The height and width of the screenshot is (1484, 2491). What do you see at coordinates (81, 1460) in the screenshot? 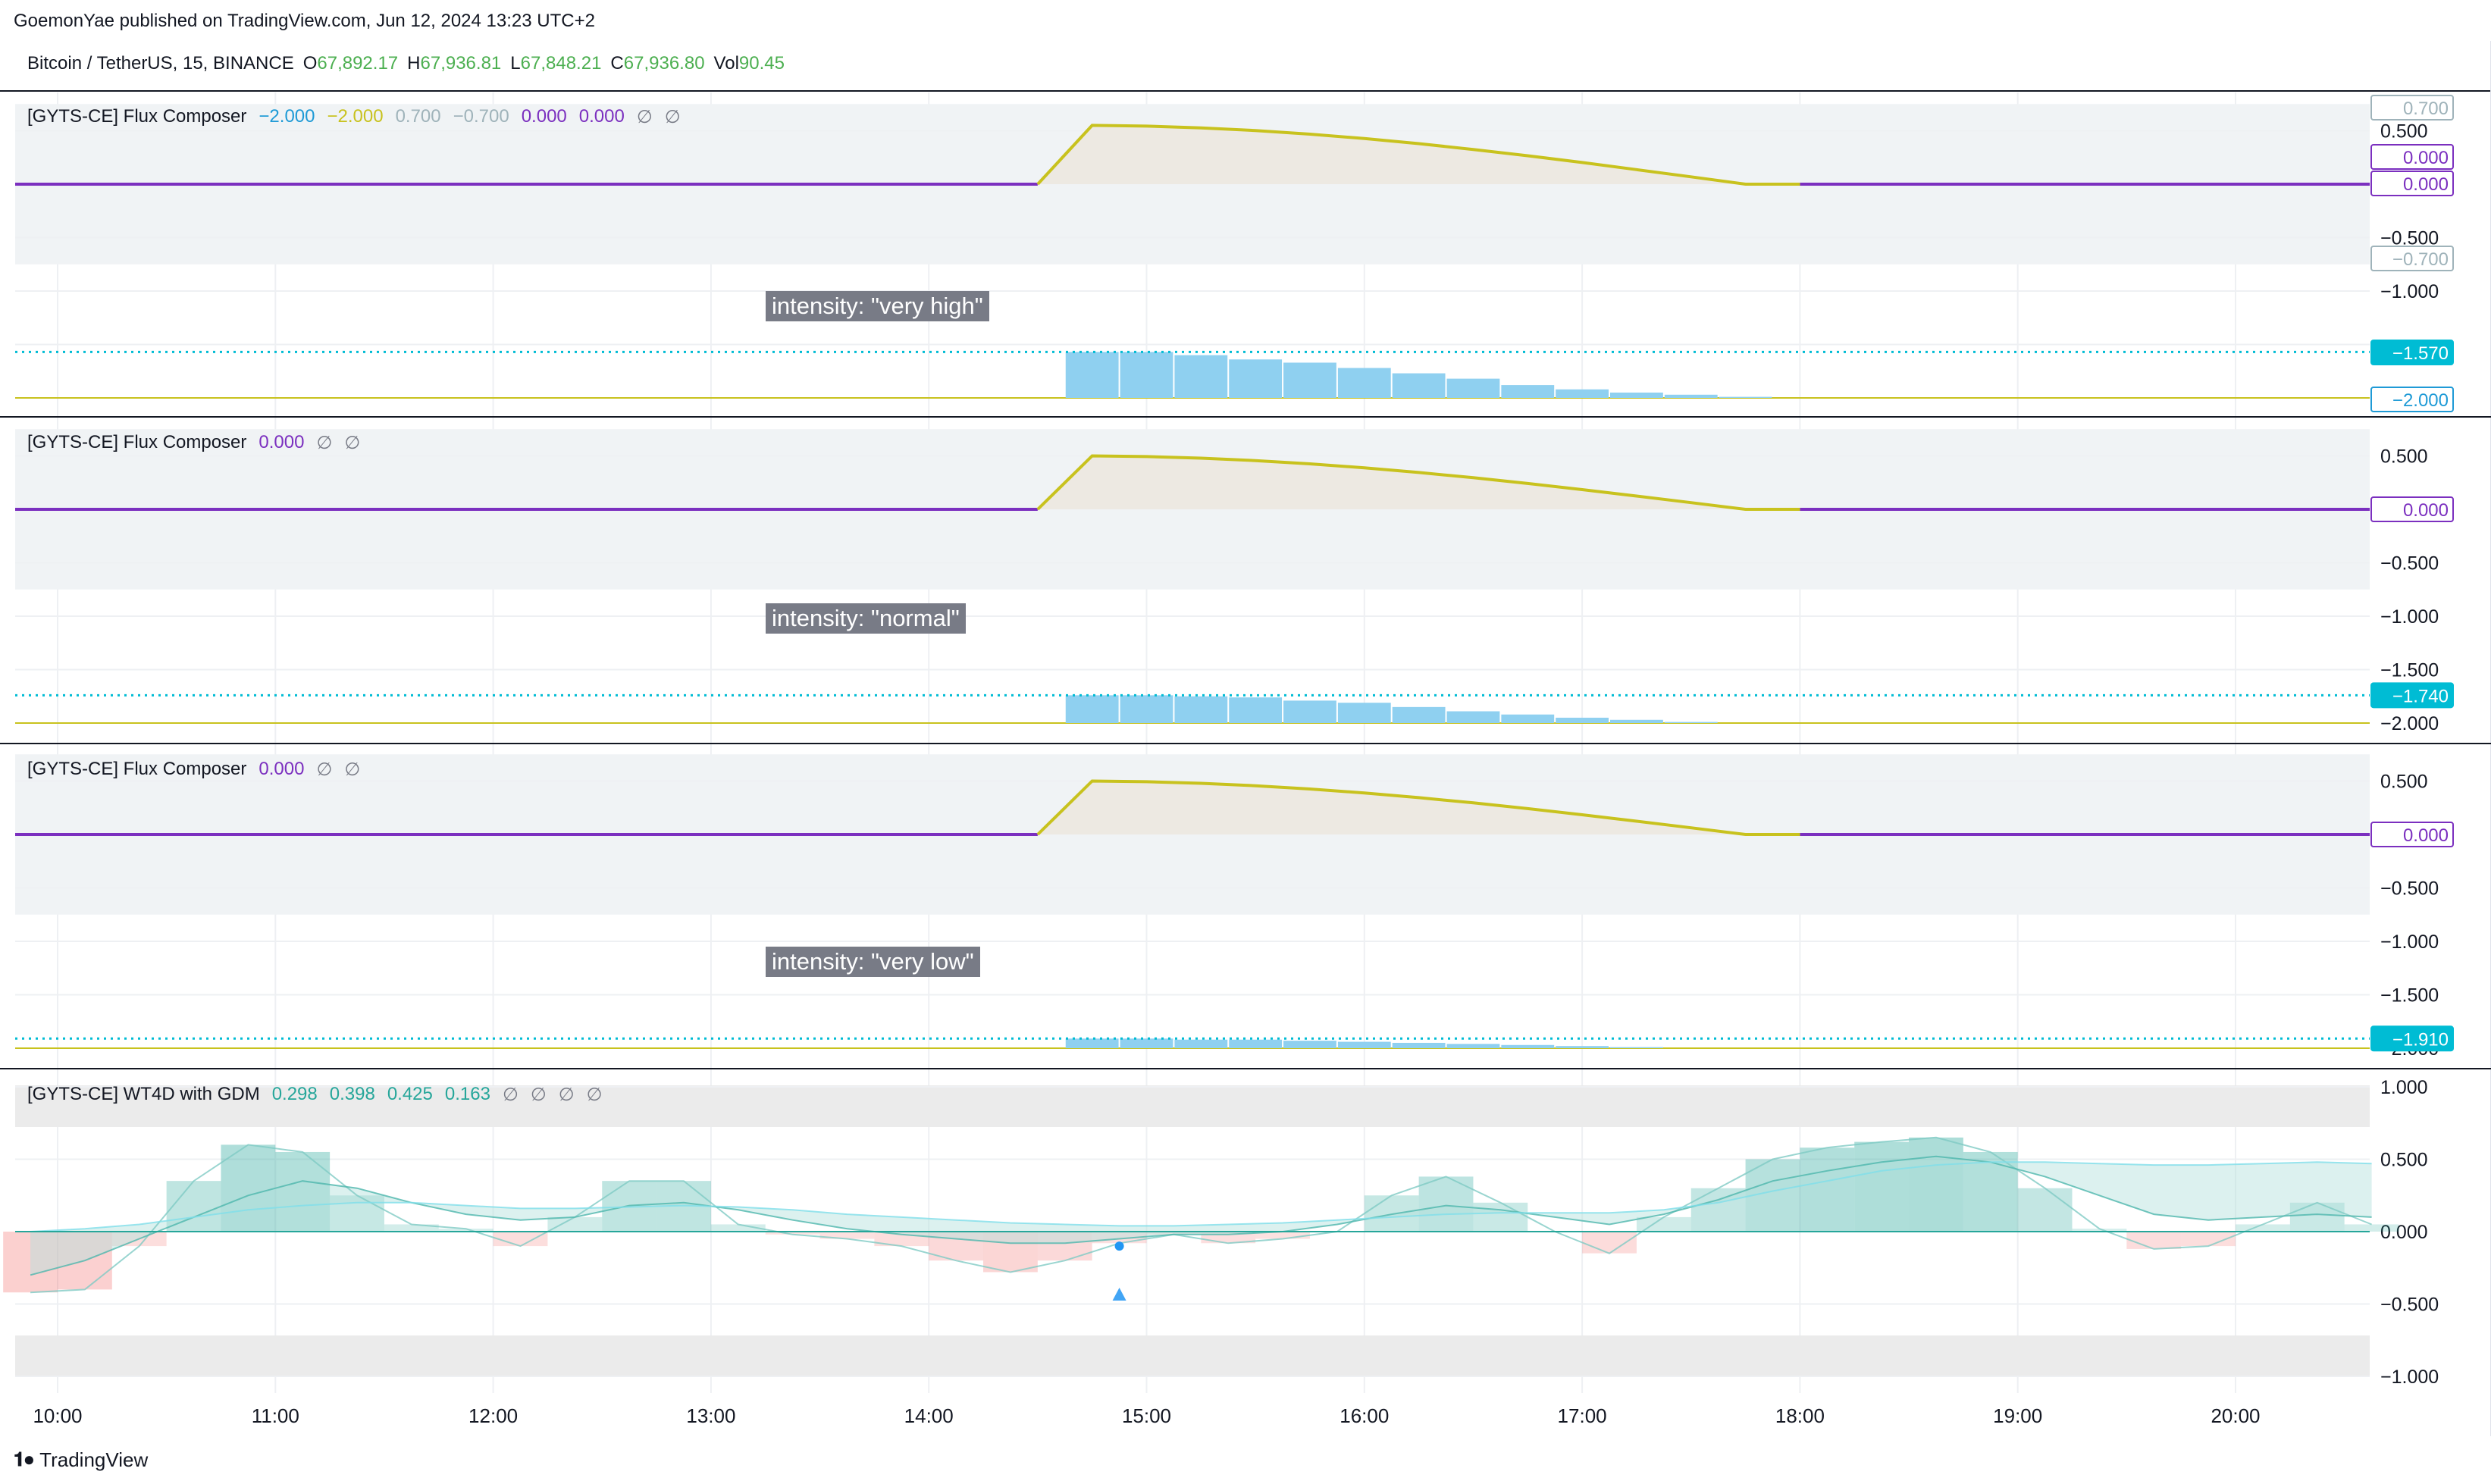
I see `footer-brand: 𝟏● TradingView` at bounding box center [81, 1460].